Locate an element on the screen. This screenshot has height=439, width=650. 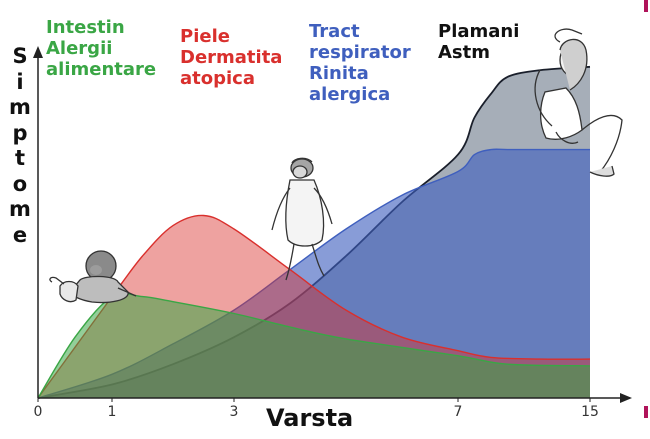
x-tick-label: 0 is located at coordinates (38, 412).